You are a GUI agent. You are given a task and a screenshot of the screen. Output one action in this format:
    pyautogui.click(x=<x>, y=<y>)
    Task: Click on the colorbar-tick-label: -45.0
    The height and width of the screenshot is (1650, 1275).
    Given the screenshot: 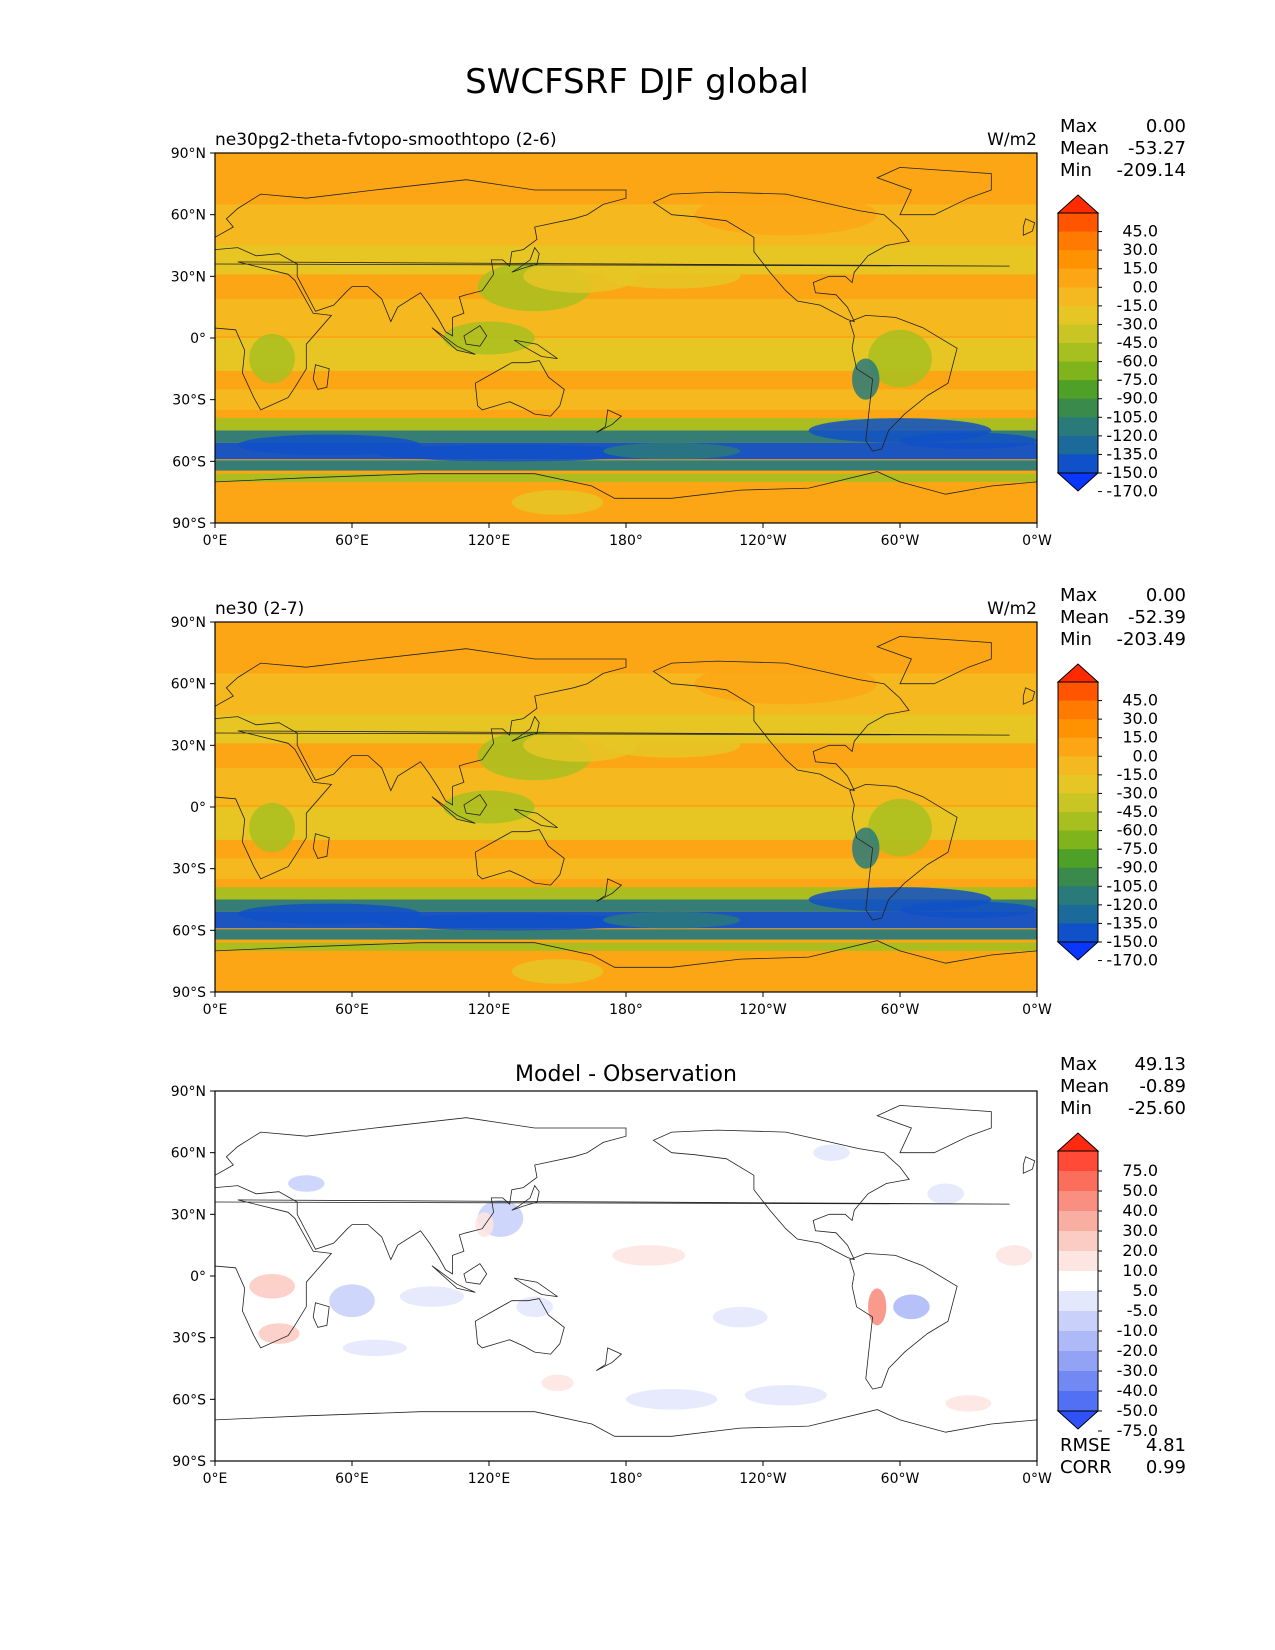 What is the action you would take?
    pyautogui.click(x=1137, y=342)
    